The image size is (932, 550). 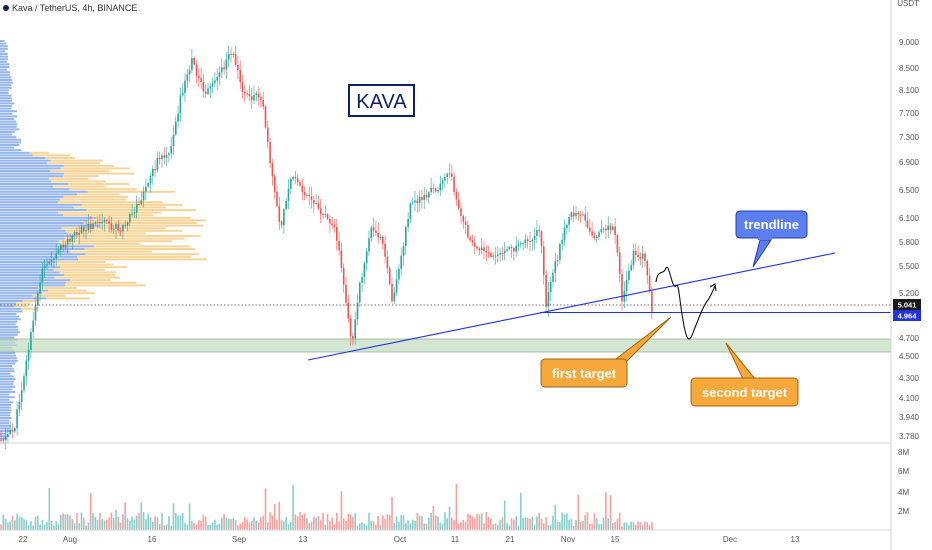 What do you see at coordinates (584, 373) in the screenshot?
I see `first-target-label: first target` at bounding box center [584, 373].